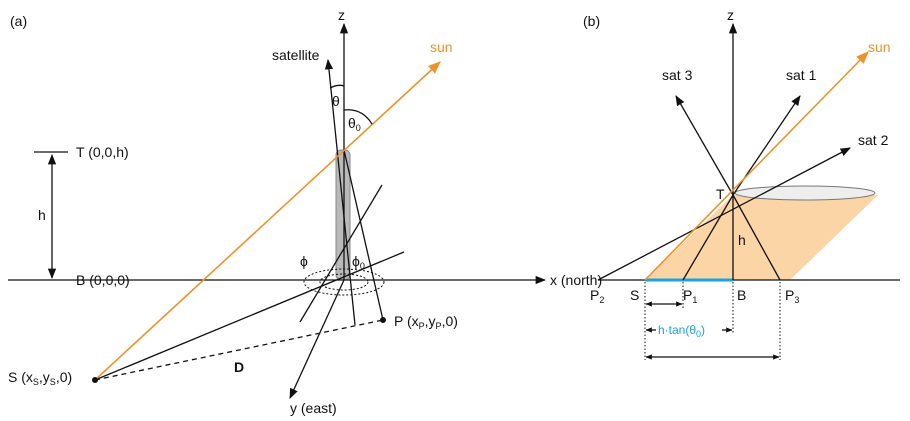 The height and width of the screenshot is (421, 910). I want to click on projection-line, so click(363, 235).